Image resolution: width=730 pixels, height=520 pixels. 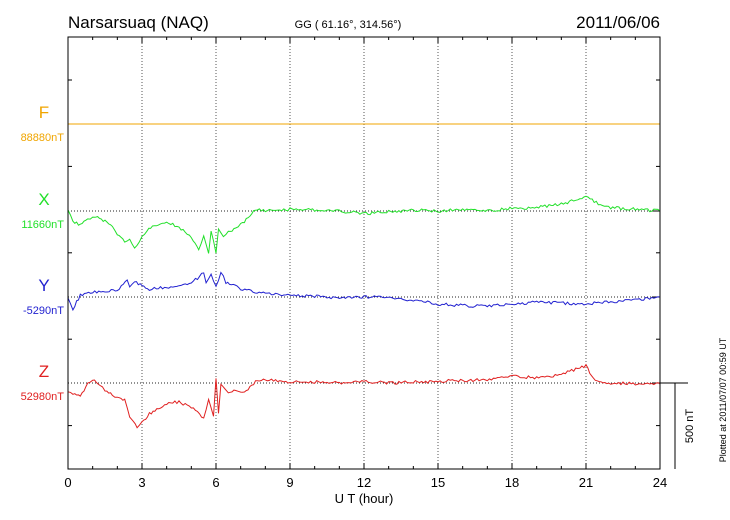 What do you see at coordinates (438, 482) in the screenshot?
I see `x-tick-label: 15` at bounding box center [438, 482].